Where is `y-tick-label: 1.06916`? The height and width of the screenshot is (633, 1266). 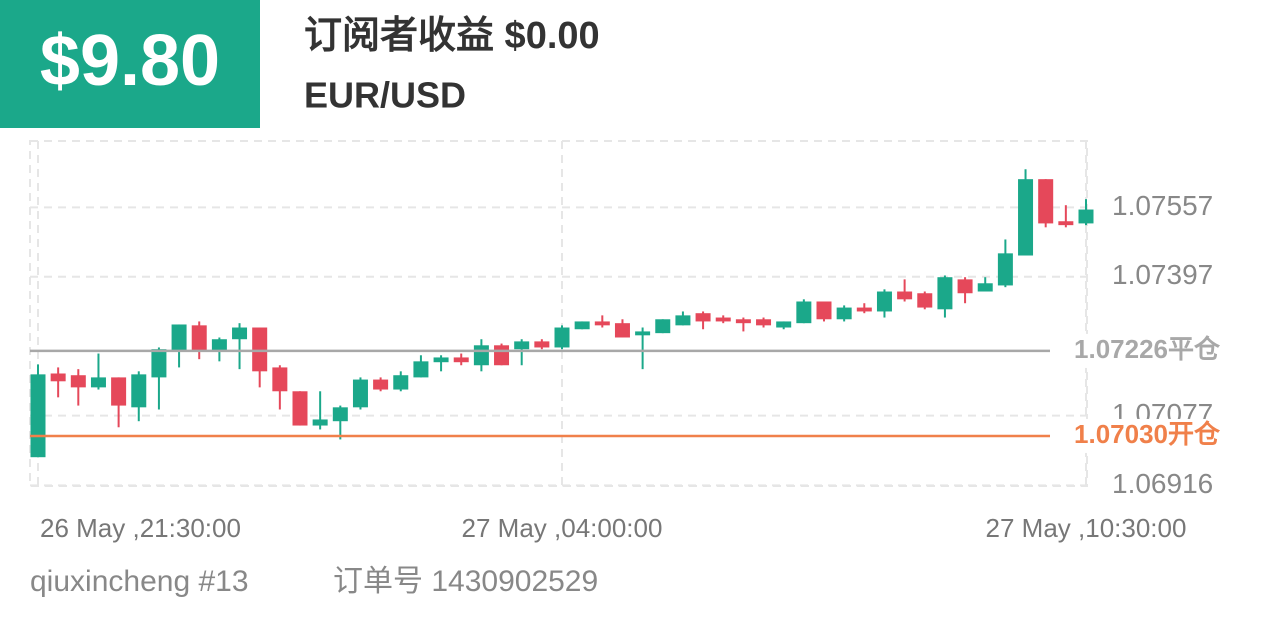 y-tick-label: 1.06916 is located at coordinates (1162, 483).